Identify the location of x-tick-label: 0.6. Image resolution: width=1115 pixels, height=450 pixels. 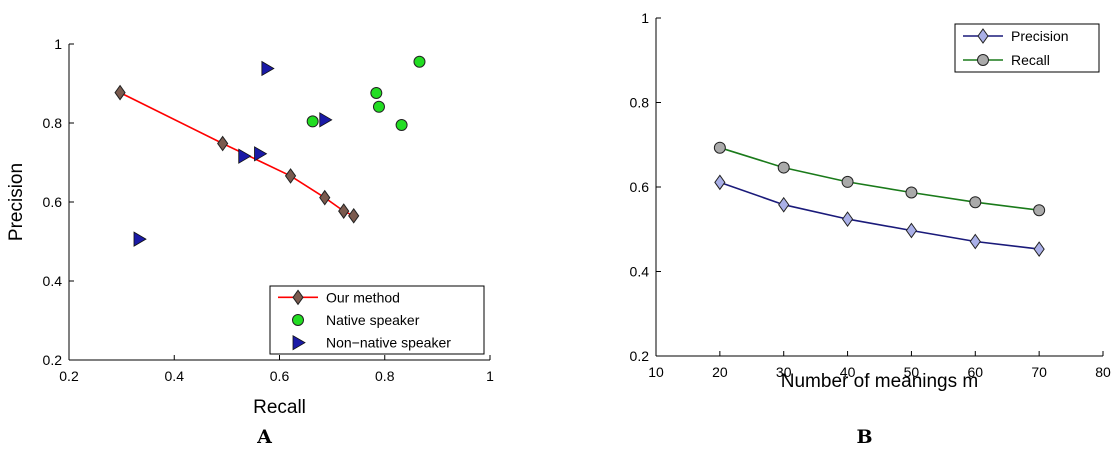
(280, 376).